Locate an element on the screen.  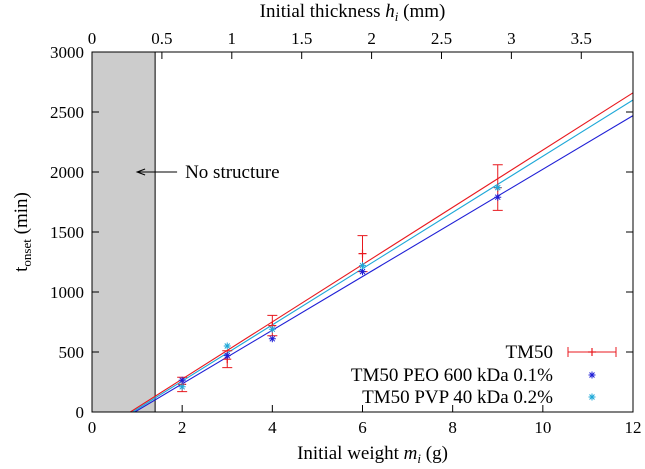
x-tick-label: 0 is located at coordinates (92, 427).